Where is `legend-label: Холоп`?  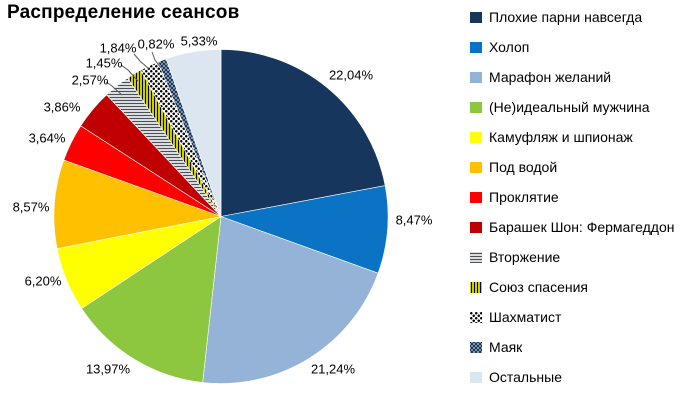
legend-label: Холоп is located at coordinates (509, 47).